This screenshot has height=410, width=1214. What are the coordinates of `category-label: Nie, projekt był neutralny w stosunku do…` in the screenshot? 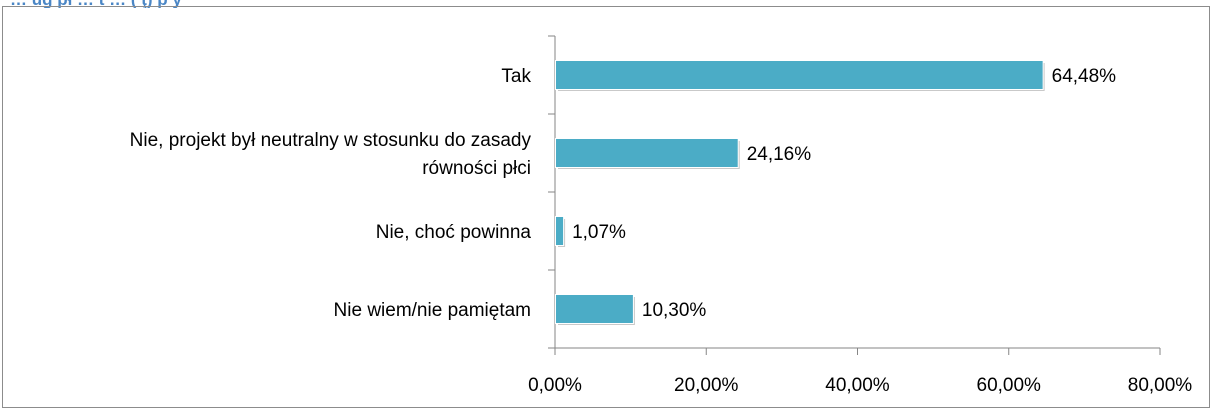 It's located at (331, 154).